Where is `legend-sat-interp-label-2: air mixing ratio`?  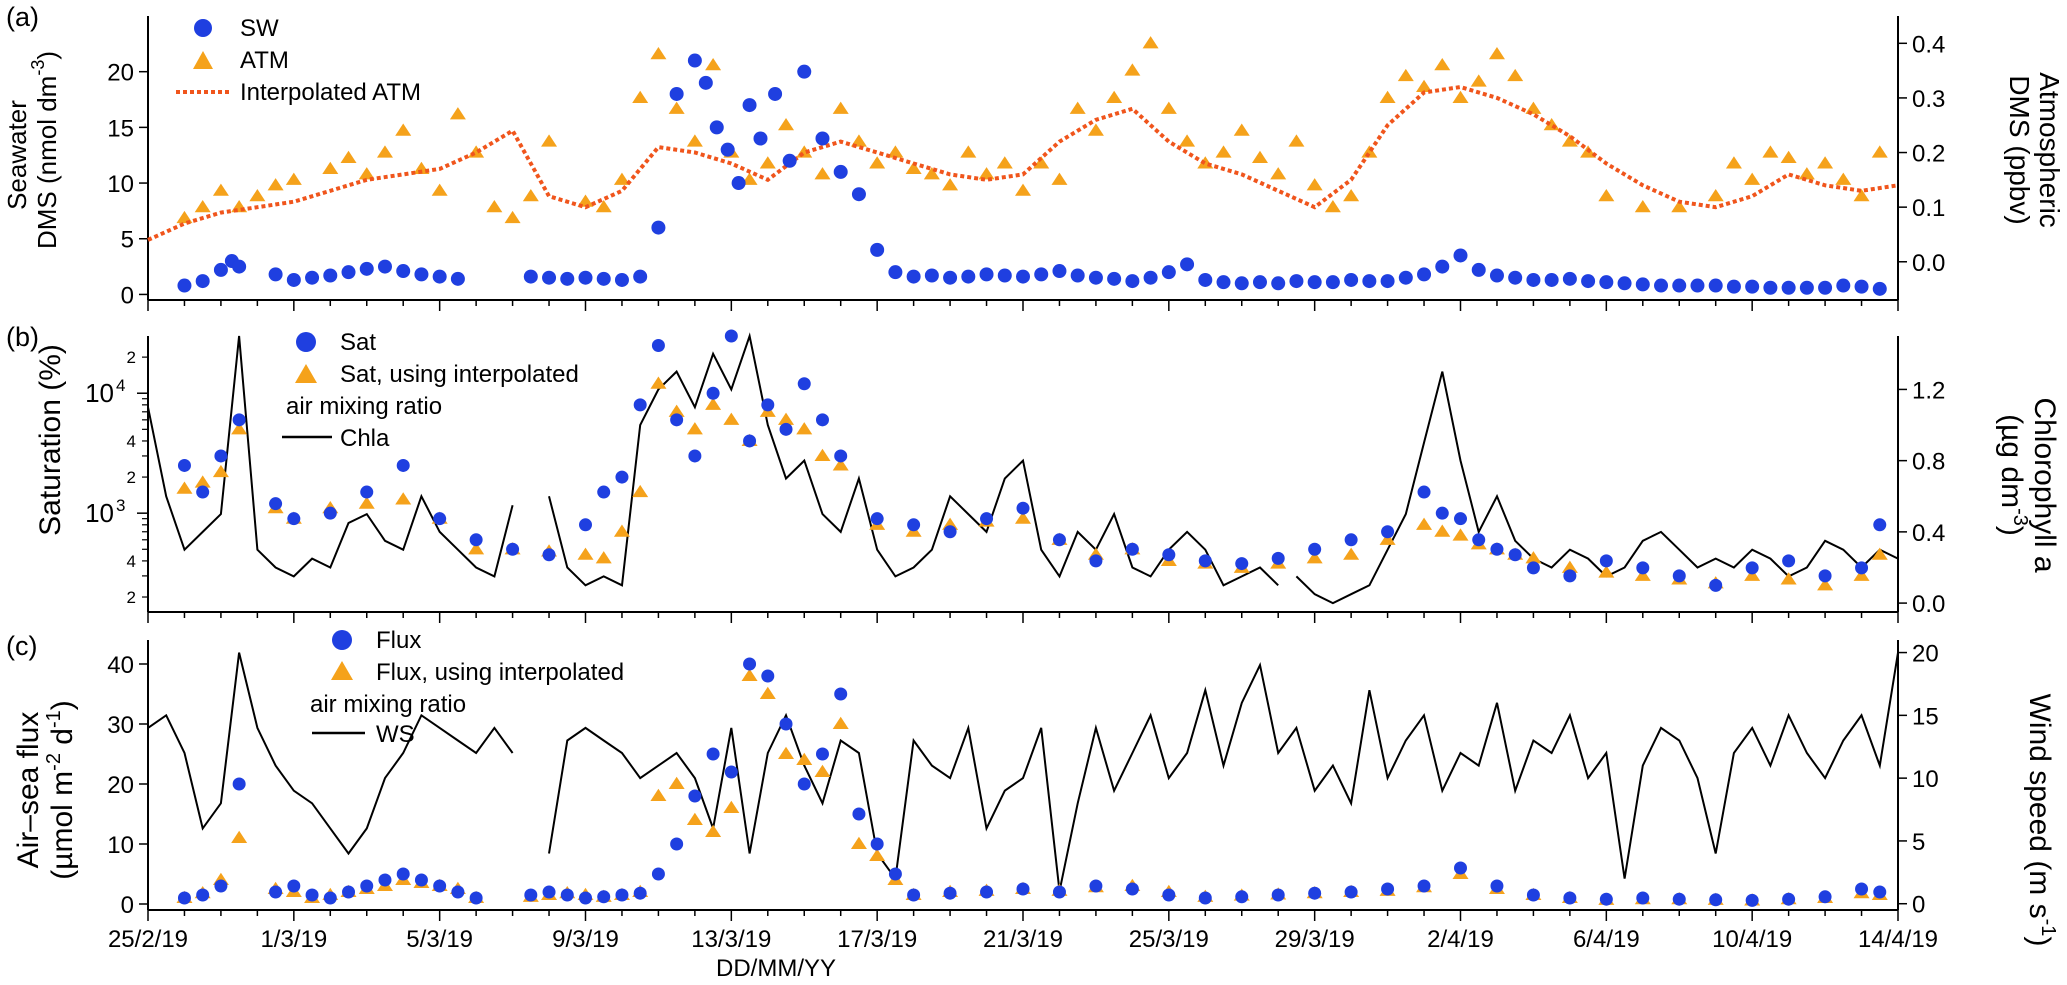
legend-sat-interp-label-2: air mixing ratio is located at coordinates (364, 406).